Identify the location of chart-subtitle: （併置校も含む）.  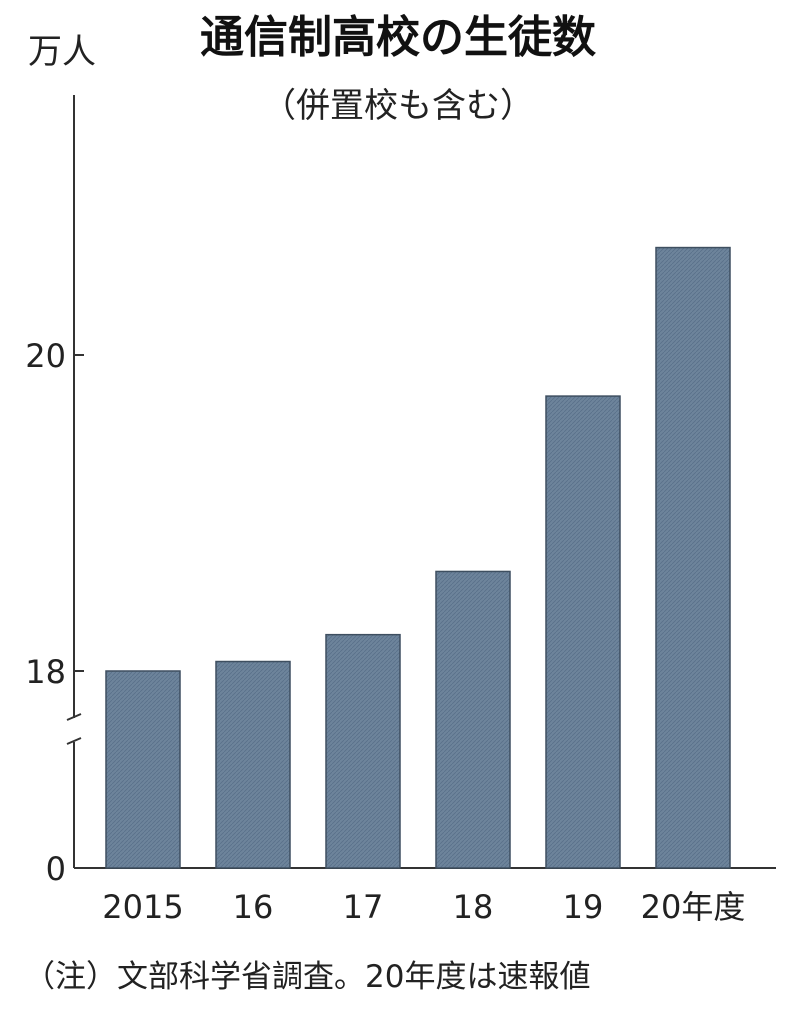
(398, 106).